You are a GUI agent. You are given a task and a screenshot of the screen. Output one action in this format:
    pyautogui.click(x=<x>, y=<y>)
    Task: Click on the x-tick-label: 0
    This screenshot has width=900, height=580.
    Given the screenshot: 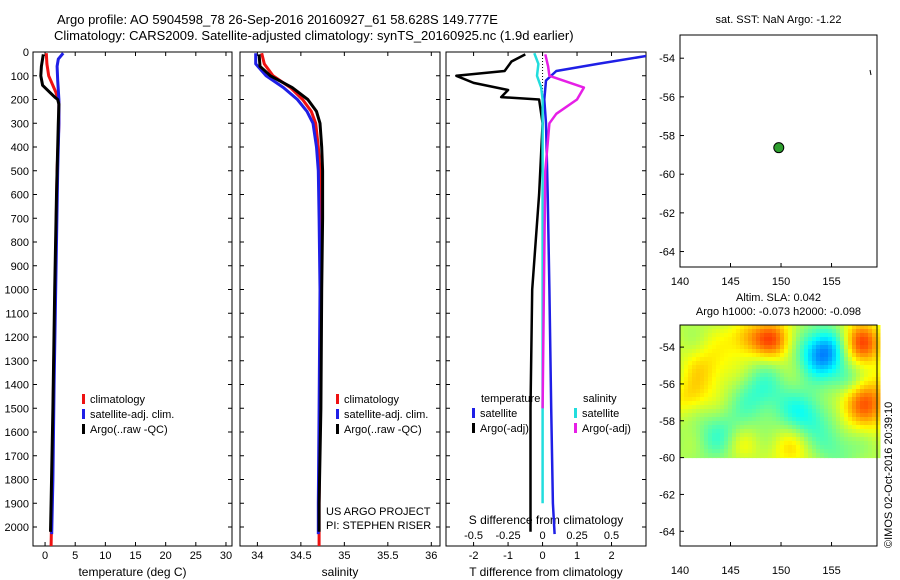 What is the action you would take?
    pyautogui.click(x=542, y=556)
    